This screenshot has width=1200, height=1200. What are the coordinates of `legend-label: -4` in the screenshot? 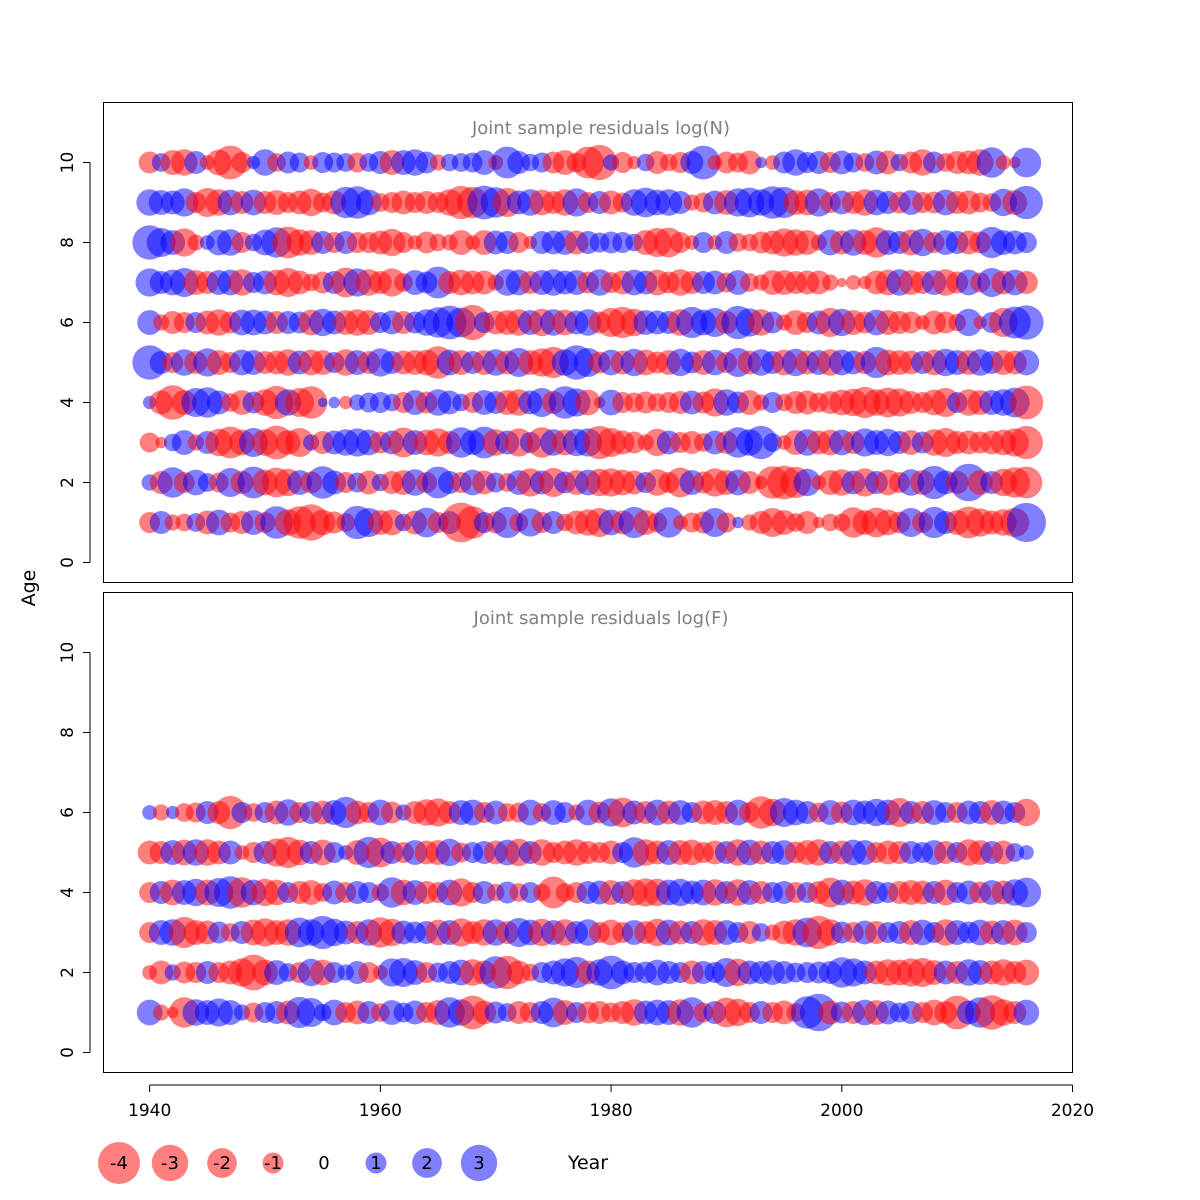 It's located at (119, 1163).